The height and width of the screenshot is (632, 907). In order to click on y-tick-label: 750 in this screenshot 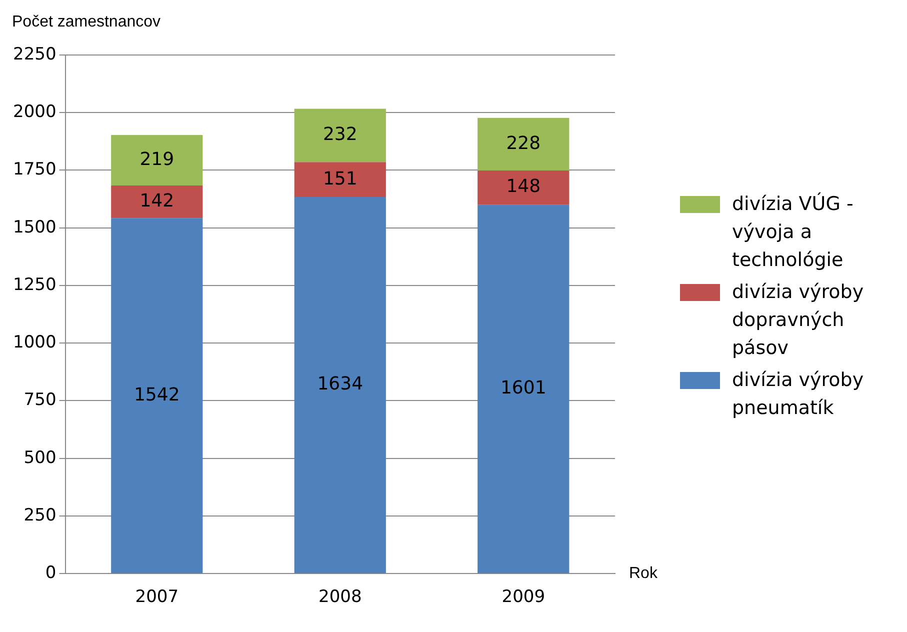, I will do `click(40, 400)`.